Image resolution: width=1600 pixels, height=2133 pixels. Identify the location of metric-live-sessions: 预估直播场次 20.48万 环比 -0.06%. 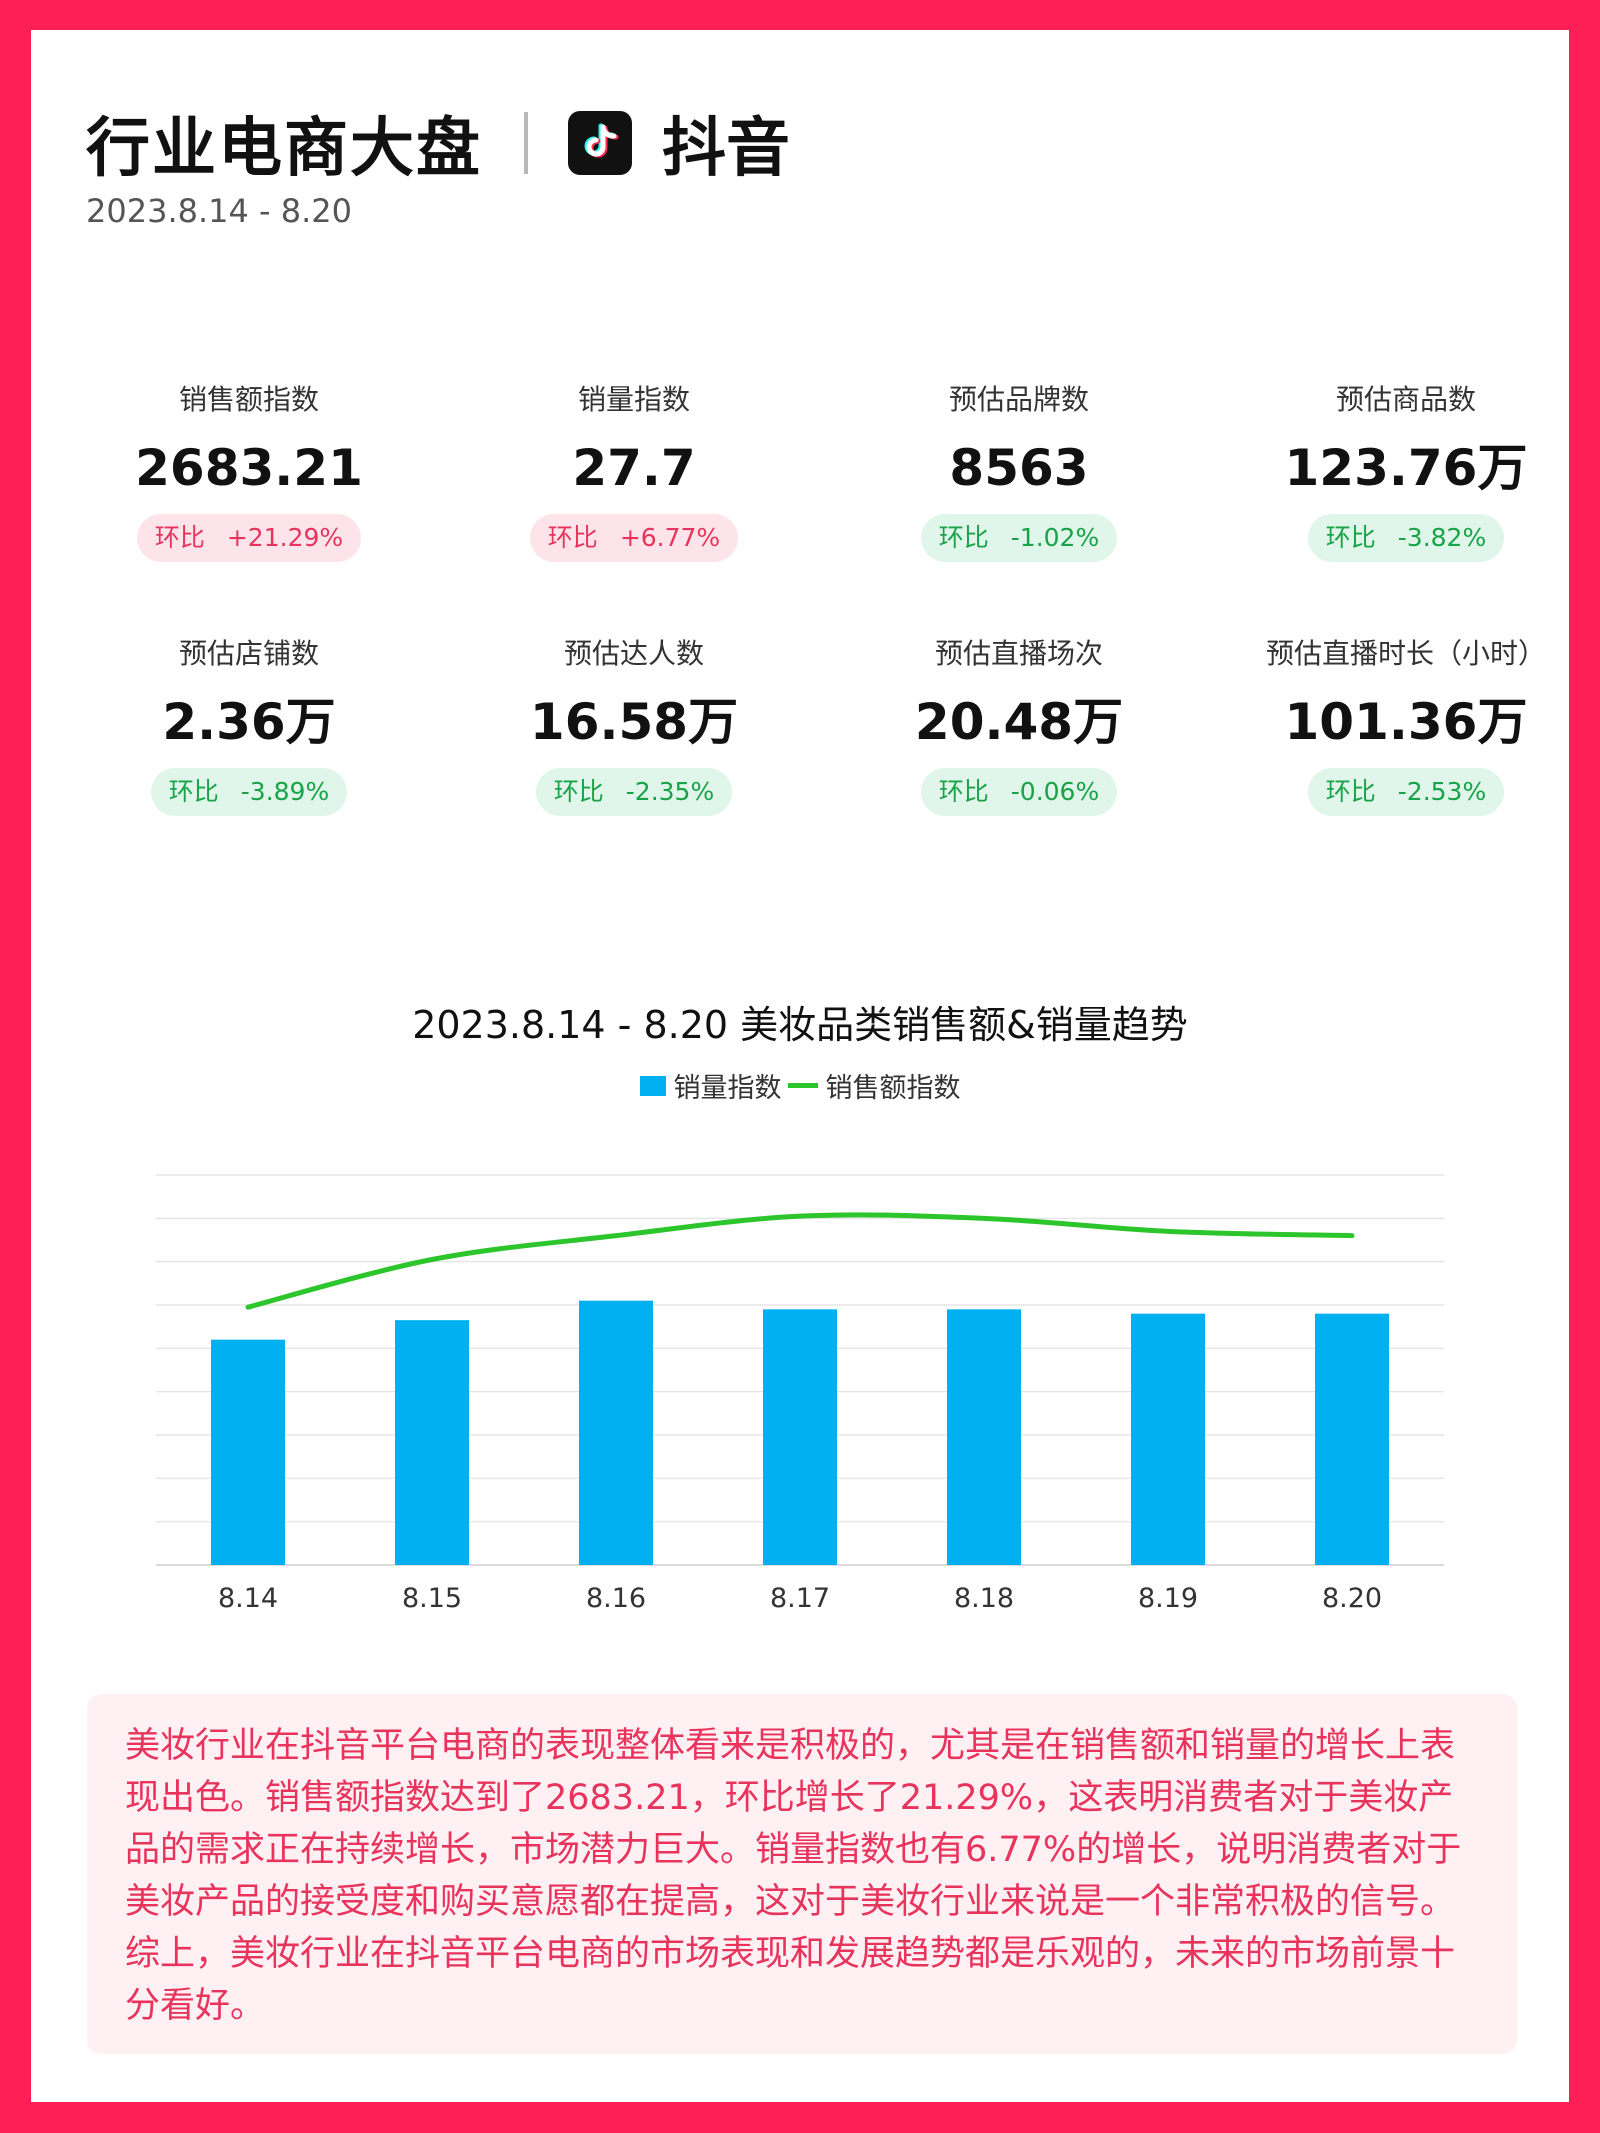
(1019, 725).